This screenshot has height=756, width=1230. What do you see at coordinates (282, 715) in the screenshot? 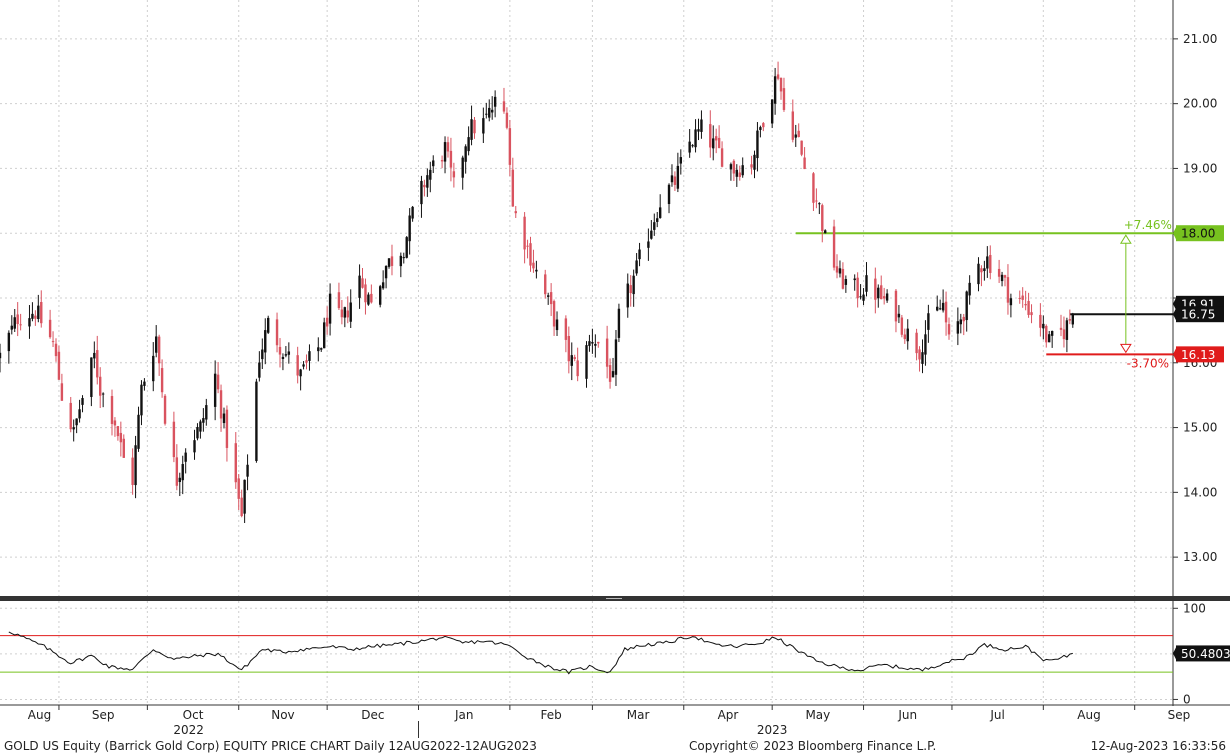
I see `x-month-label: Nov` at bounding box center [282, 715].